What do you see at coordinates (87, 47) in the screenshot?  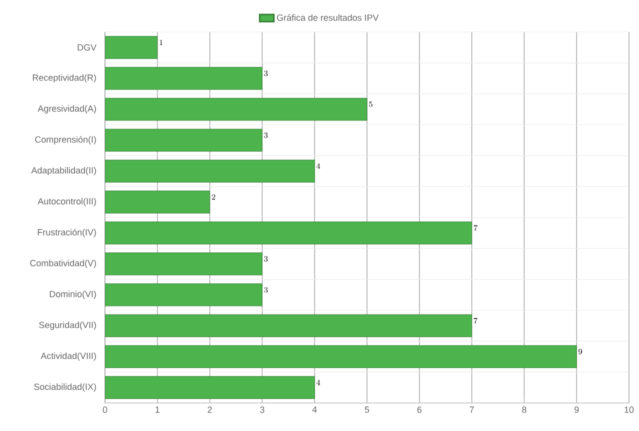 I see `y-tick-label: DGV` at bounding box center [87, 47].